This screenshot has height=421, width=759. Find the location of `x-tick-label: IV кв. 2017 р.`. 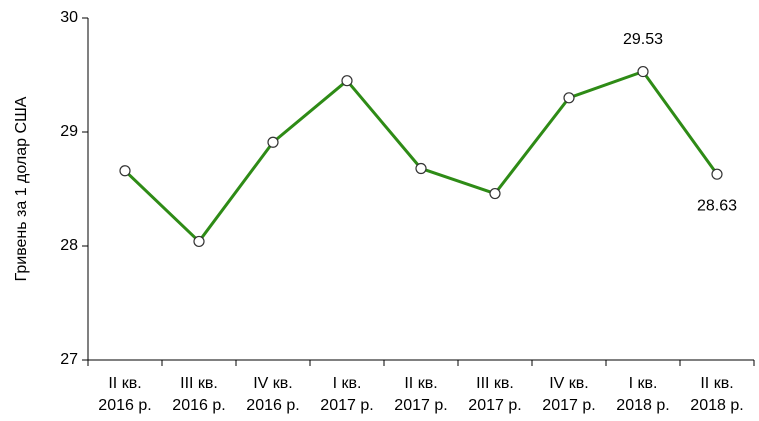

x-tick-label: IV кв. 2017 р. is located at coordinates (568, 394).